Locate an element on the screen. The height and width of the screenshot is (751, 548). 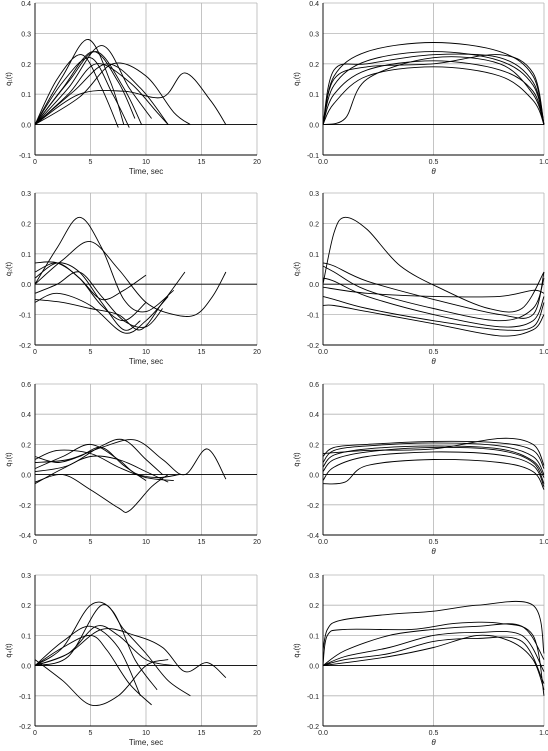
chart-panel-5: -0.4 -0.2 0.0 0.2 0.4 0.6 0 5 10 15 20 q̇₃(t) is located at coordinates (132, 464).